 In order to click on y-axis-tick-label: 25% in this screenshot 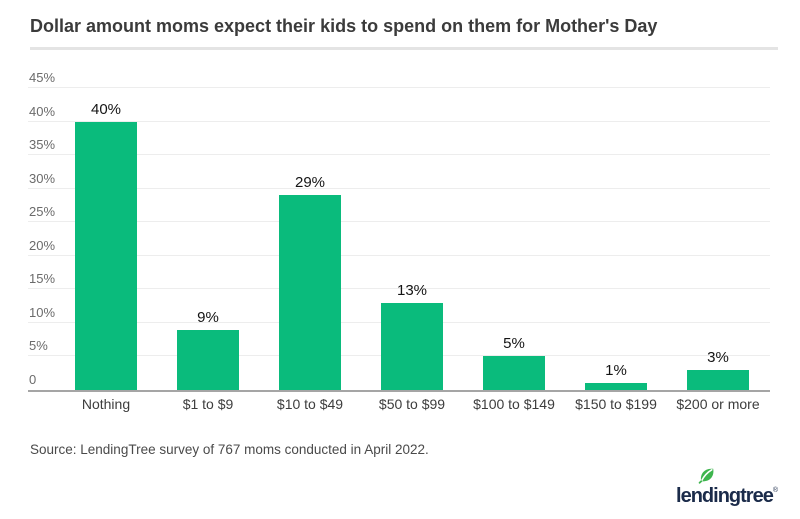, I will do `click(42, 212)`.